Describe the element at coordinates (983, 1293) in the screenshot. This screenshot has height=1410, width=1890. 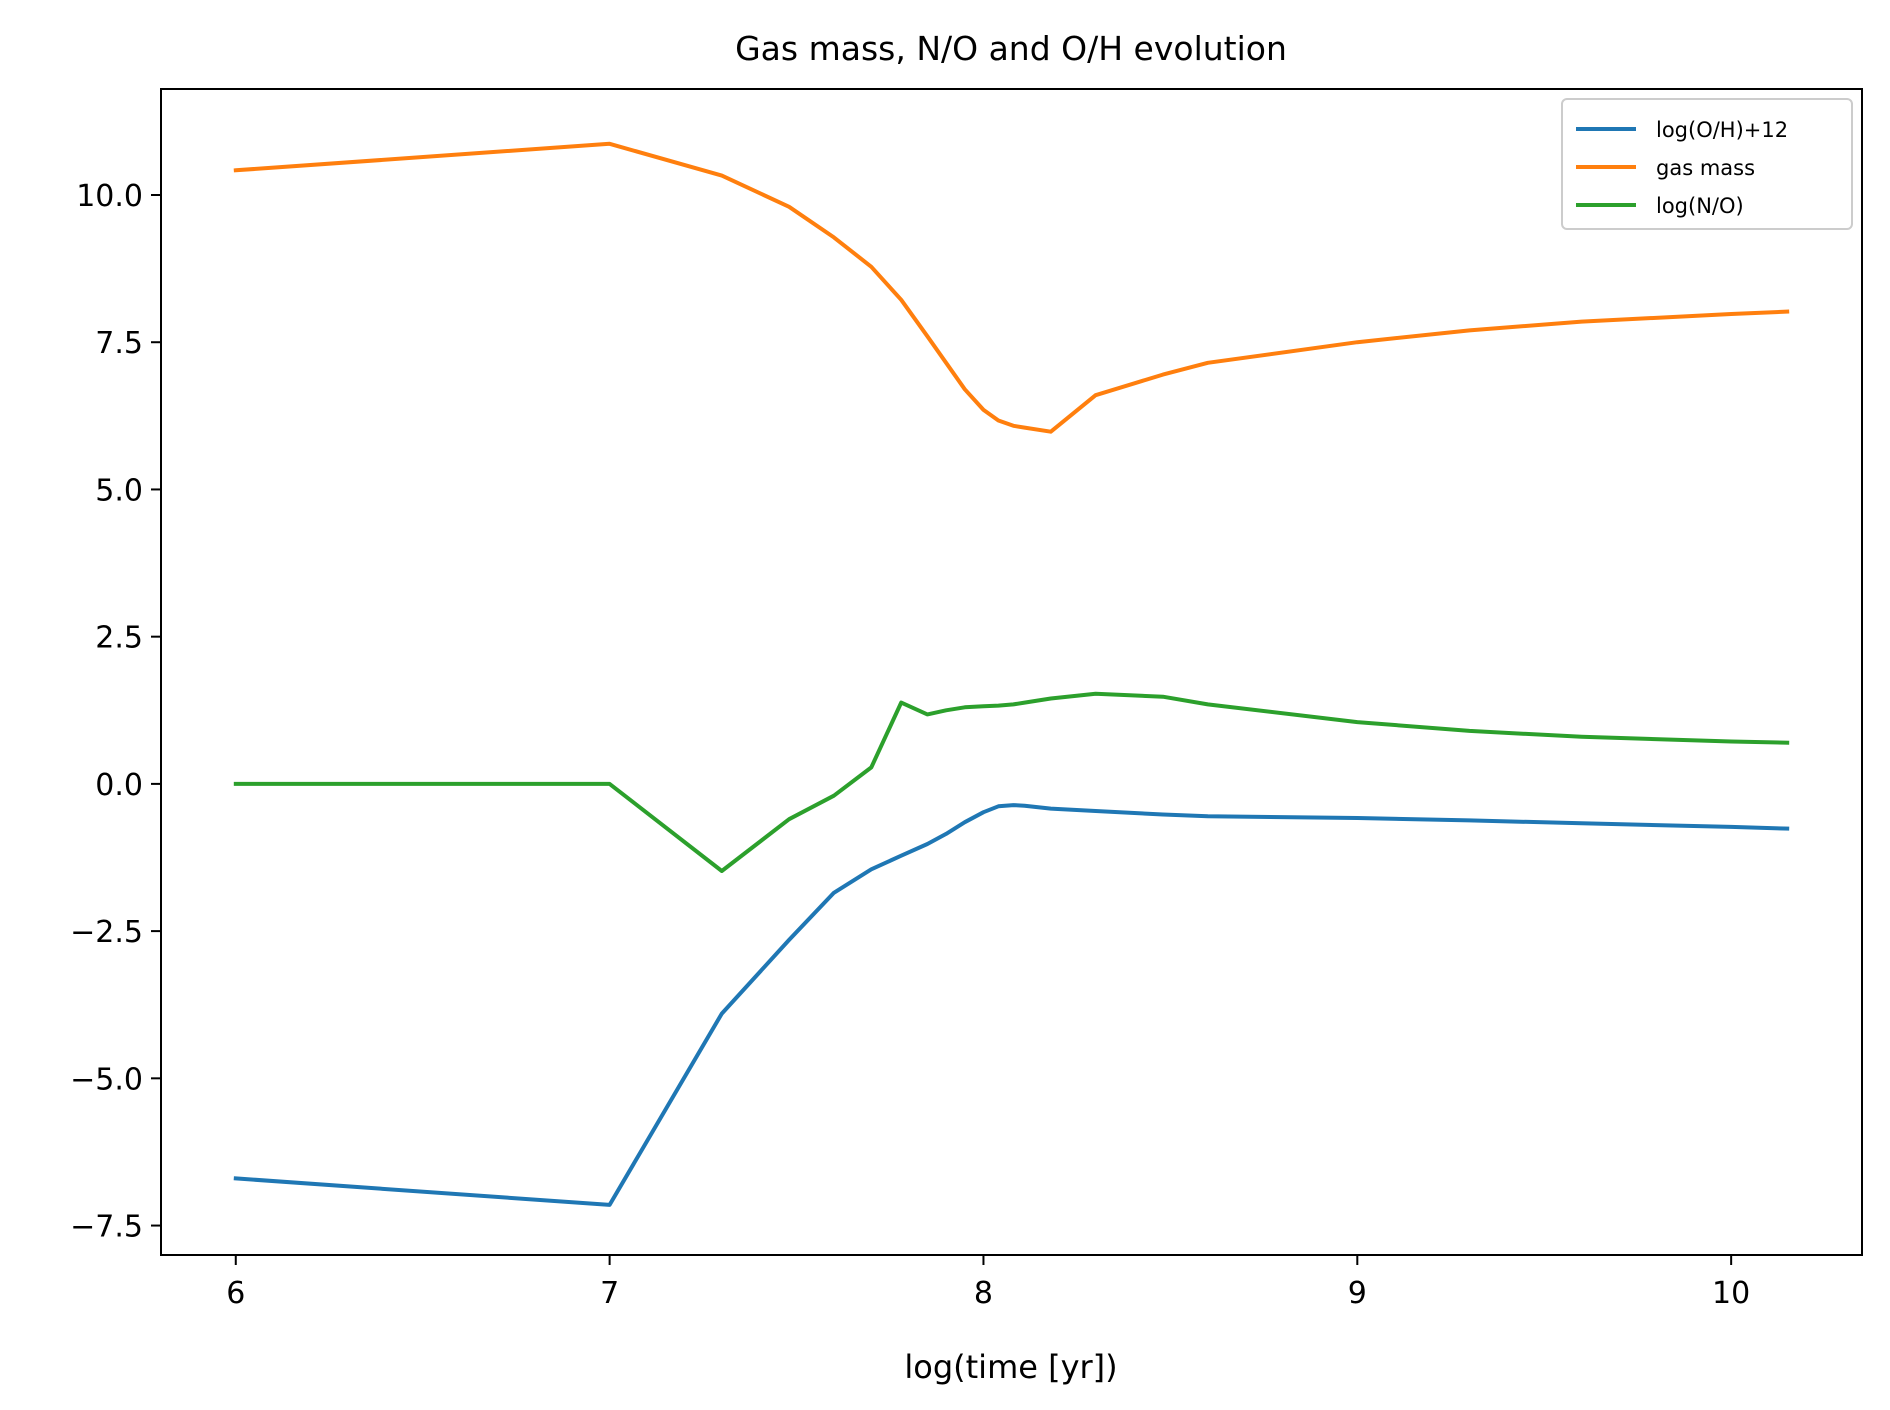
I see `x-tick-label: 8` at that location.